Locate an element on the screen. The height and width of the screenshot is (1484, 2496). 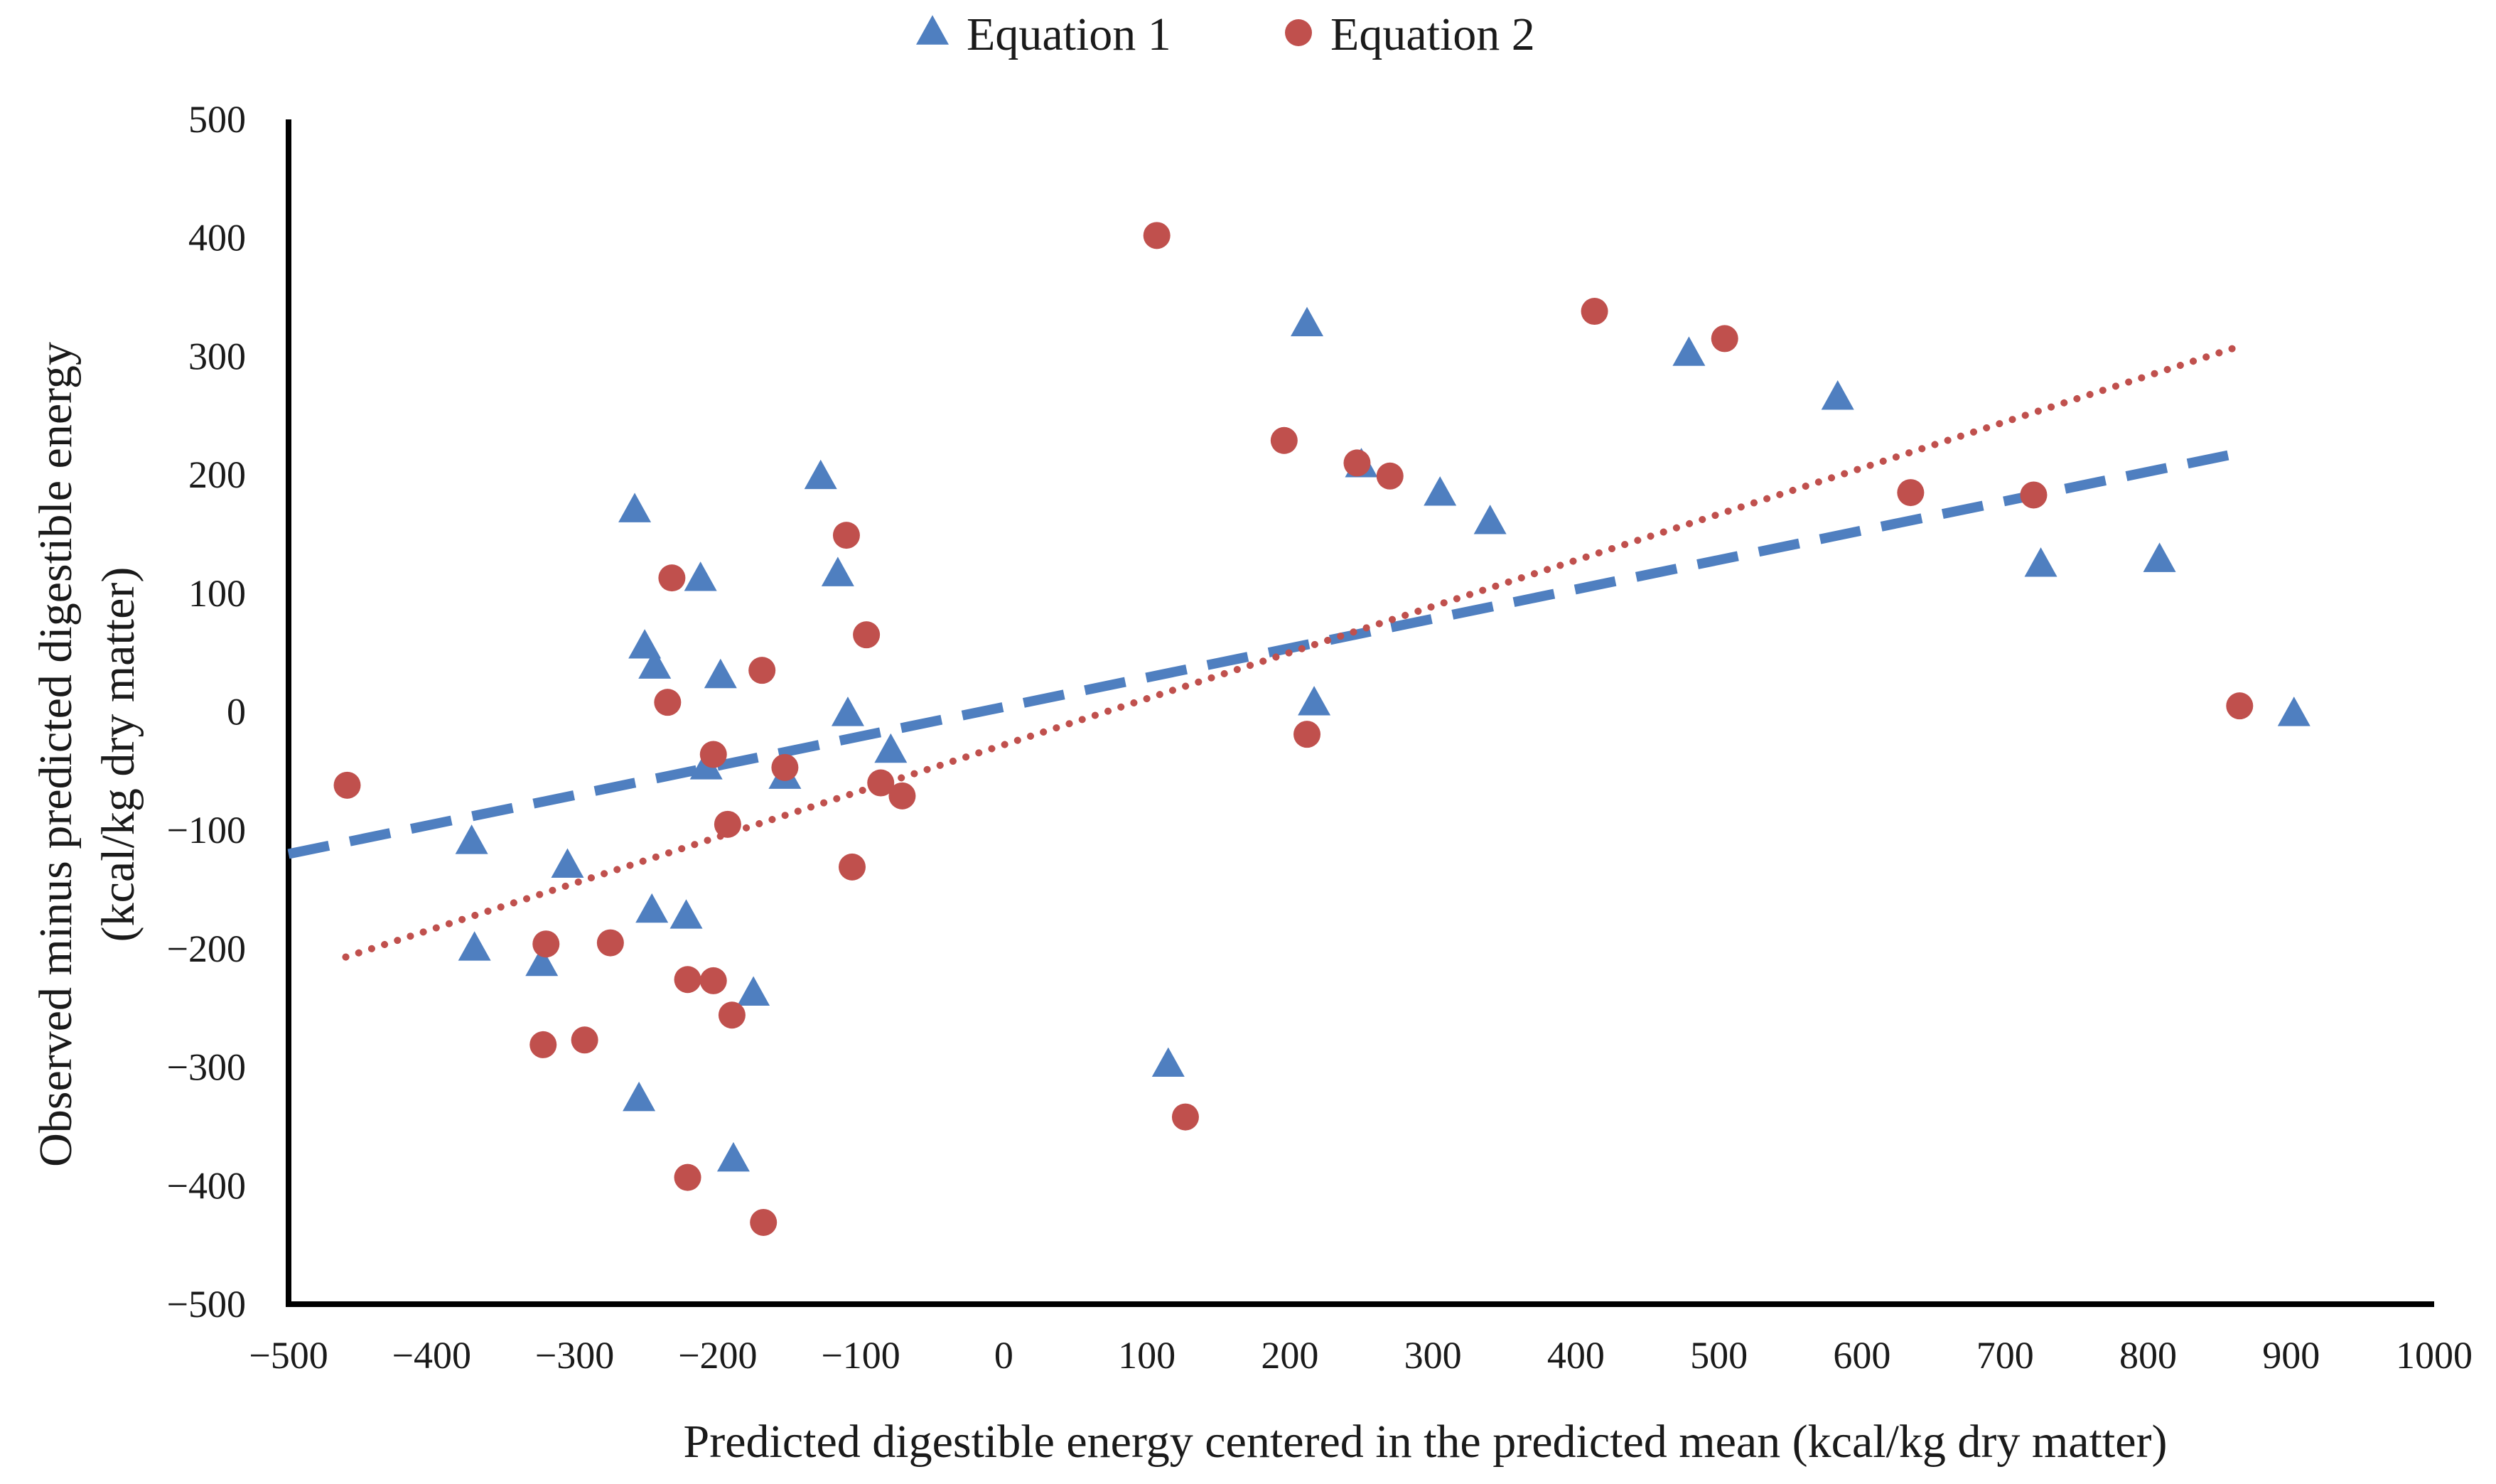
x-tick-label: −300 is located at coordinates (574, 1355).